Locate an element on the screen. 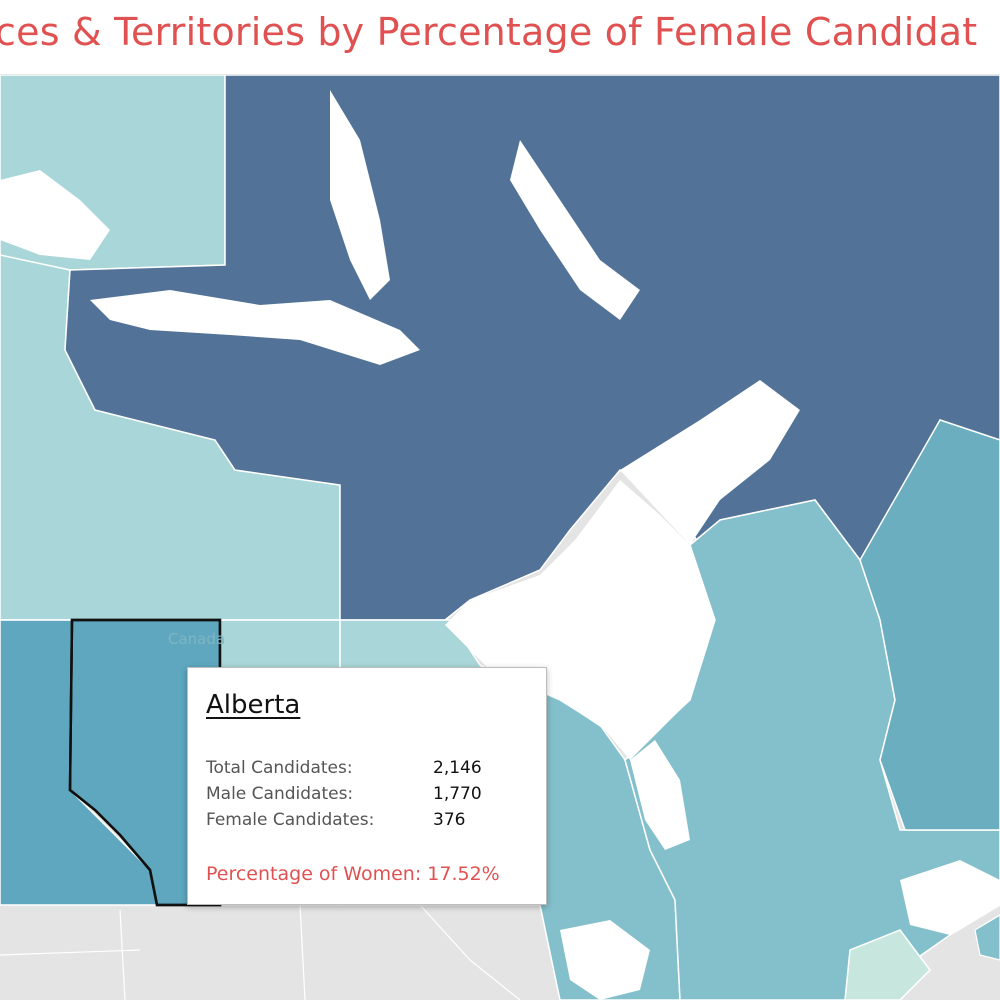  tooltip-value: 2,146 is located at coordinates (457, 768).